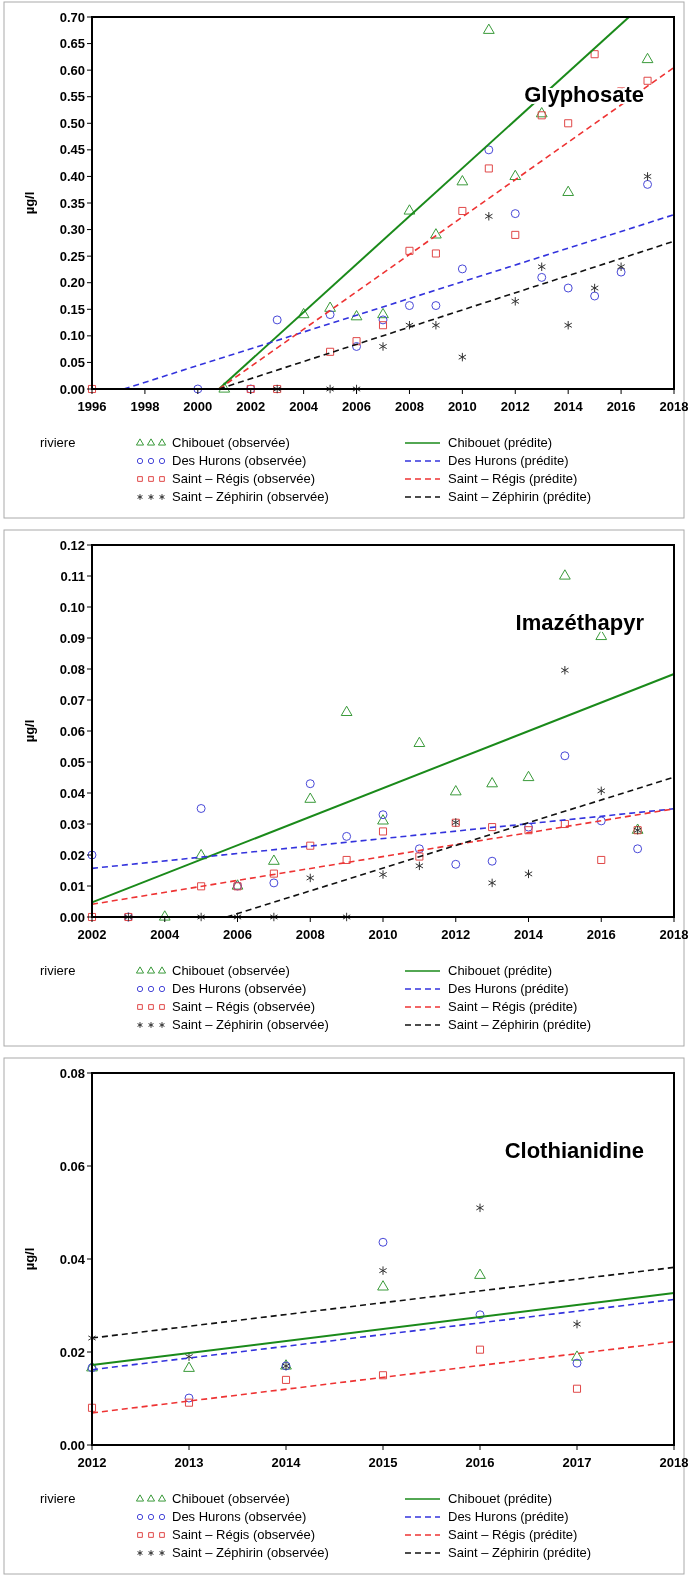 This screenshot has height=1581, width=688. I want to click on x-tick-label: 2013, so click(189, 1462).